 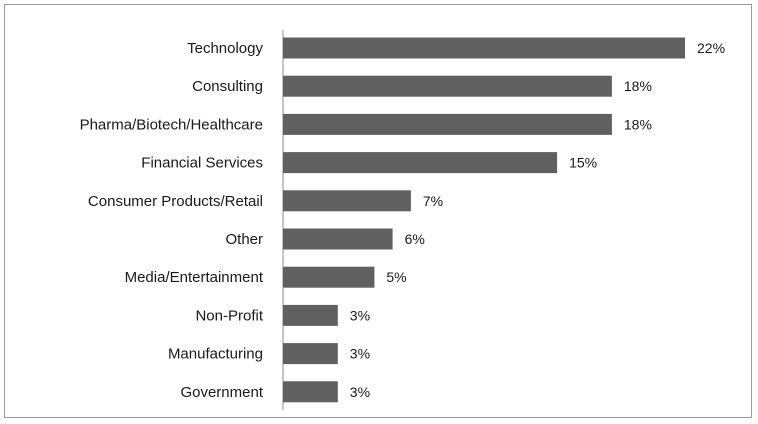 I want to click on bar-consulting, so click(x=447, y=86).